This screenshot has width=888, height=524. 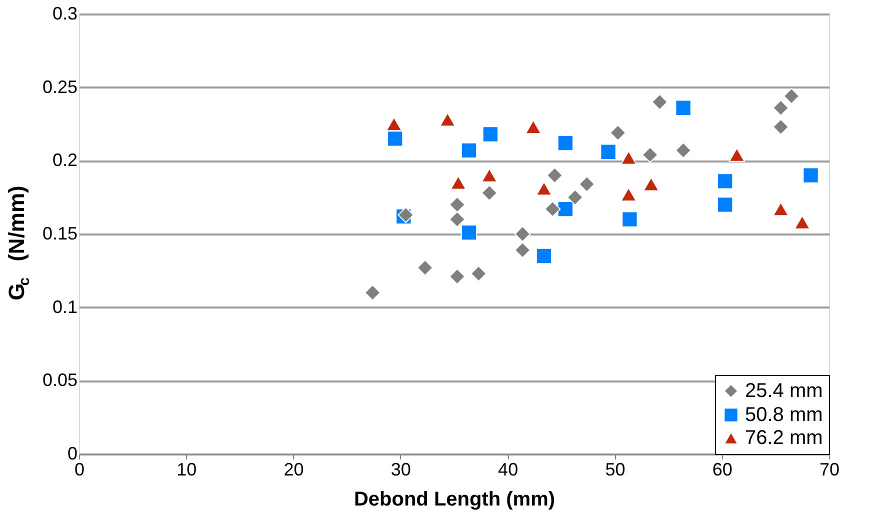 I want to click on x-tick-label: 30, so click(x=400, y=470).